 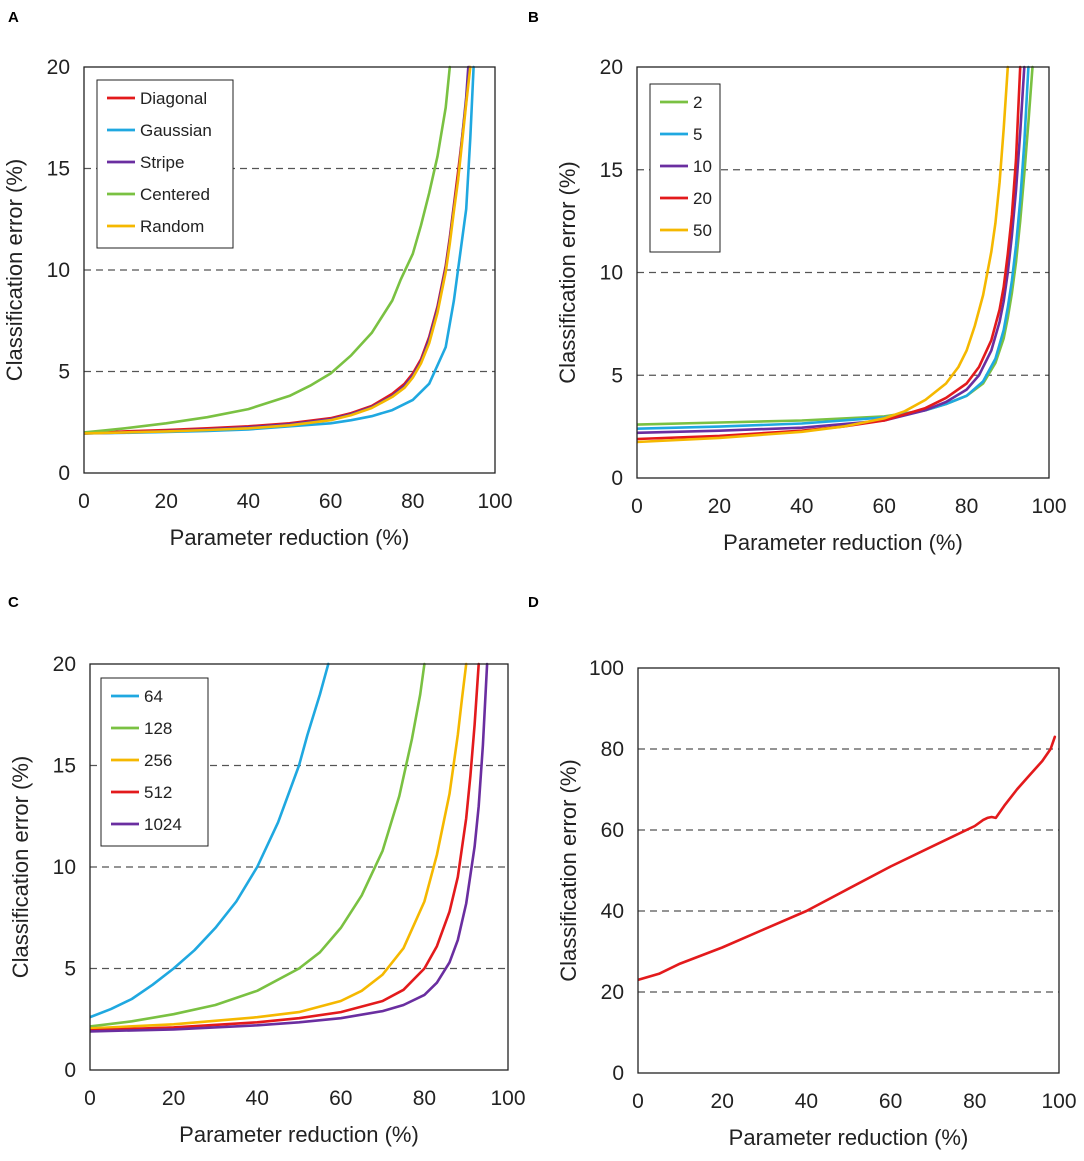 What do you see at coordinates (173, 98) in the screenshot?
I see `legend-label-a-diagonal: Diagonal` at bounding box center [173, 98].